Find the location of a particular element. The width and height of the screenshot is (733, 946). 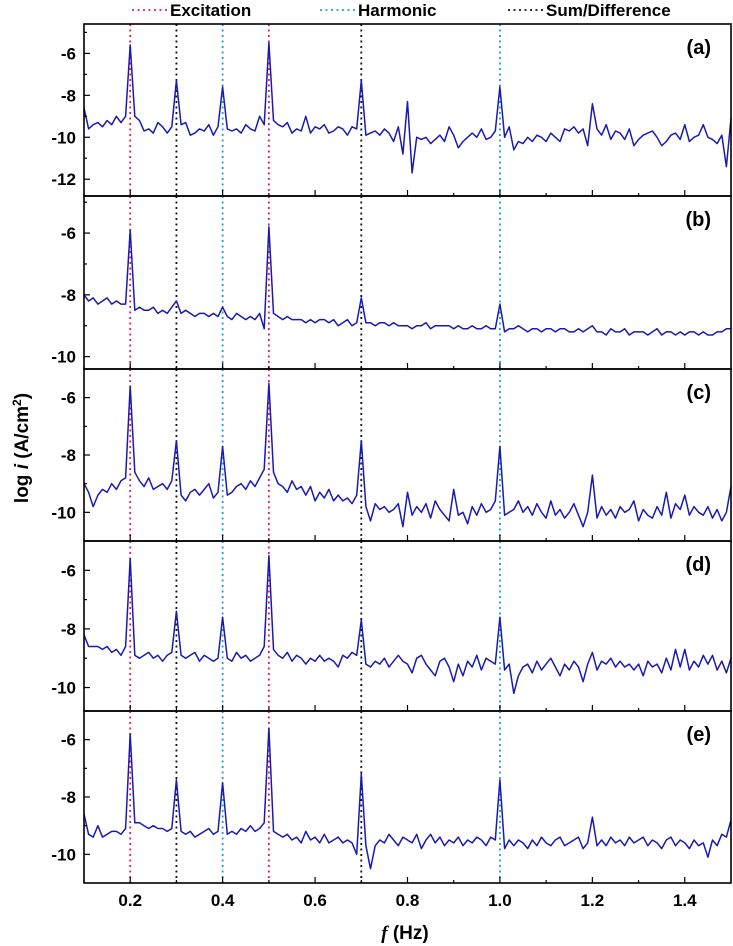

panel-label: (d) is located at coordinates (698, 565).